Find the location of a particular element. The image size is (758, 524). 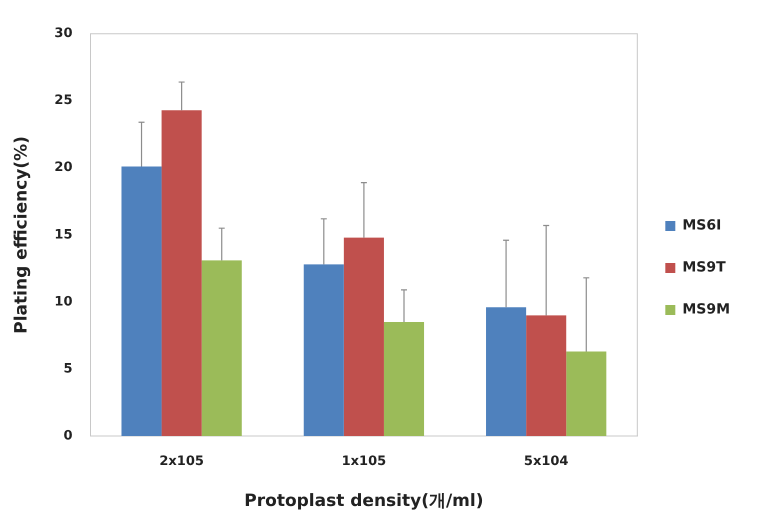

y-tick-label: 5 is located at coordinates (67, 368).